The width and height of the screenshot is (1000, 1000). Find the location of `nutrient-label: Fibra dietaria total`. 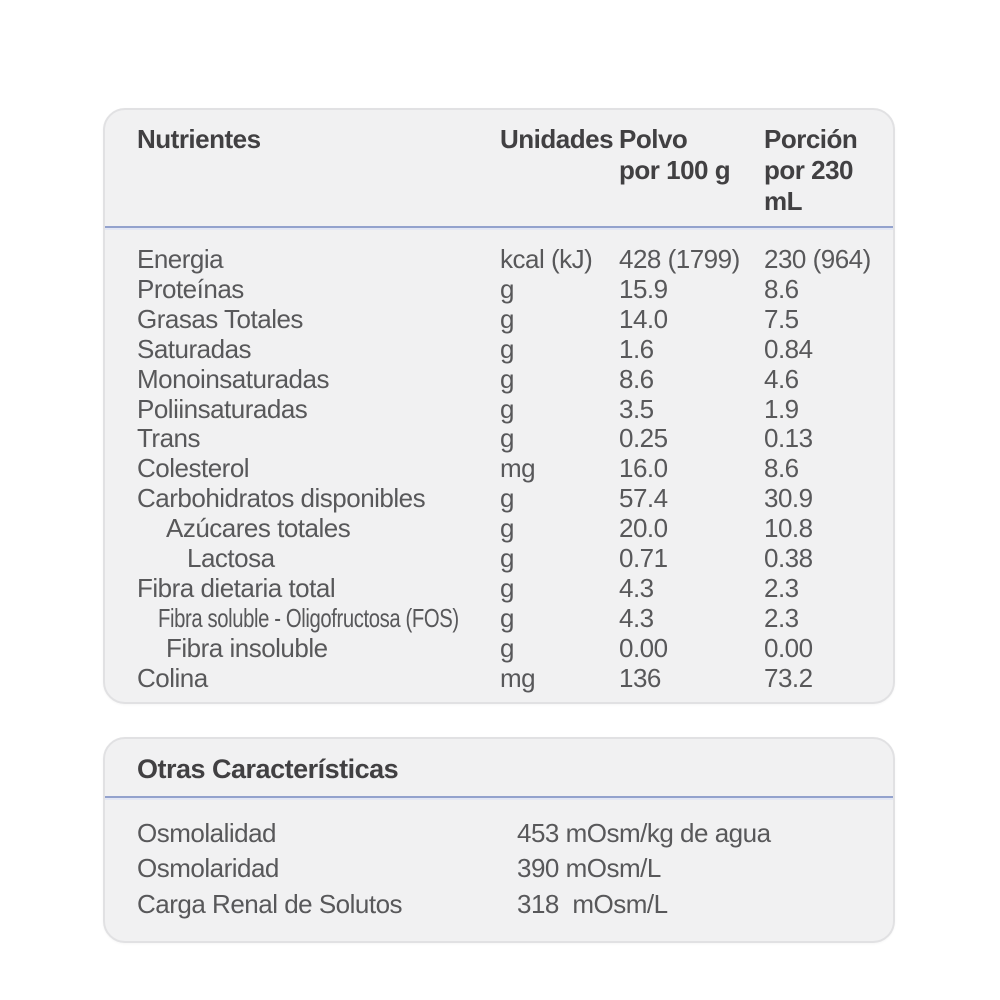

nutrient-label: Fibra dietaria total is located at coordinates (236, 587).